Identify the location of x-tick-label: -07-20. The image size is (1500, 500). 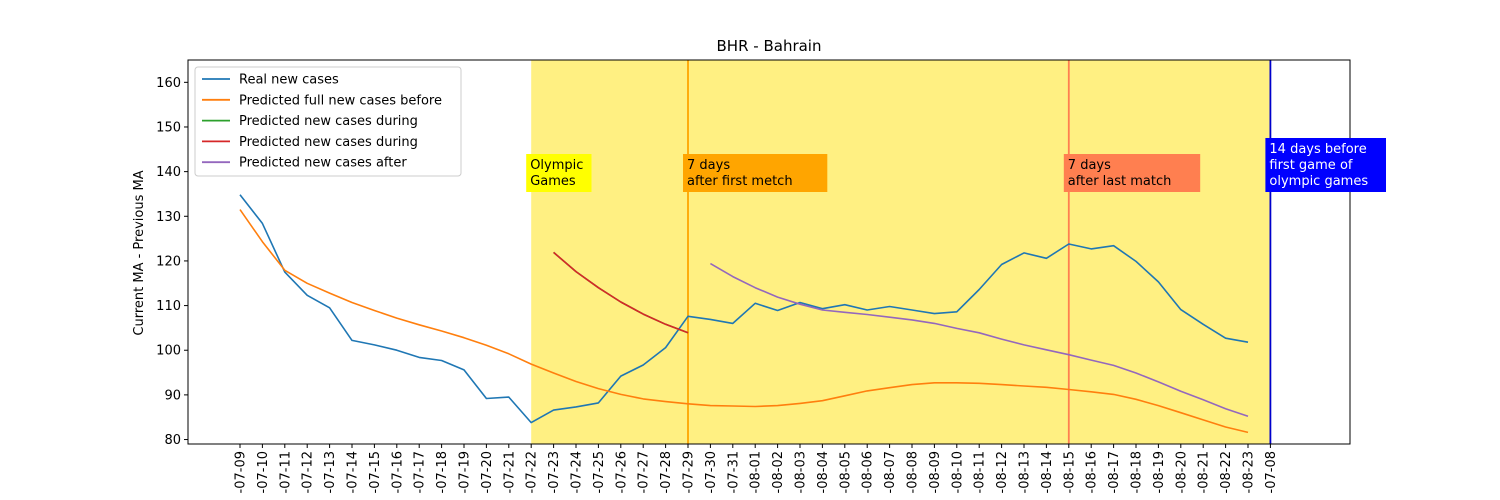
(487, 472).